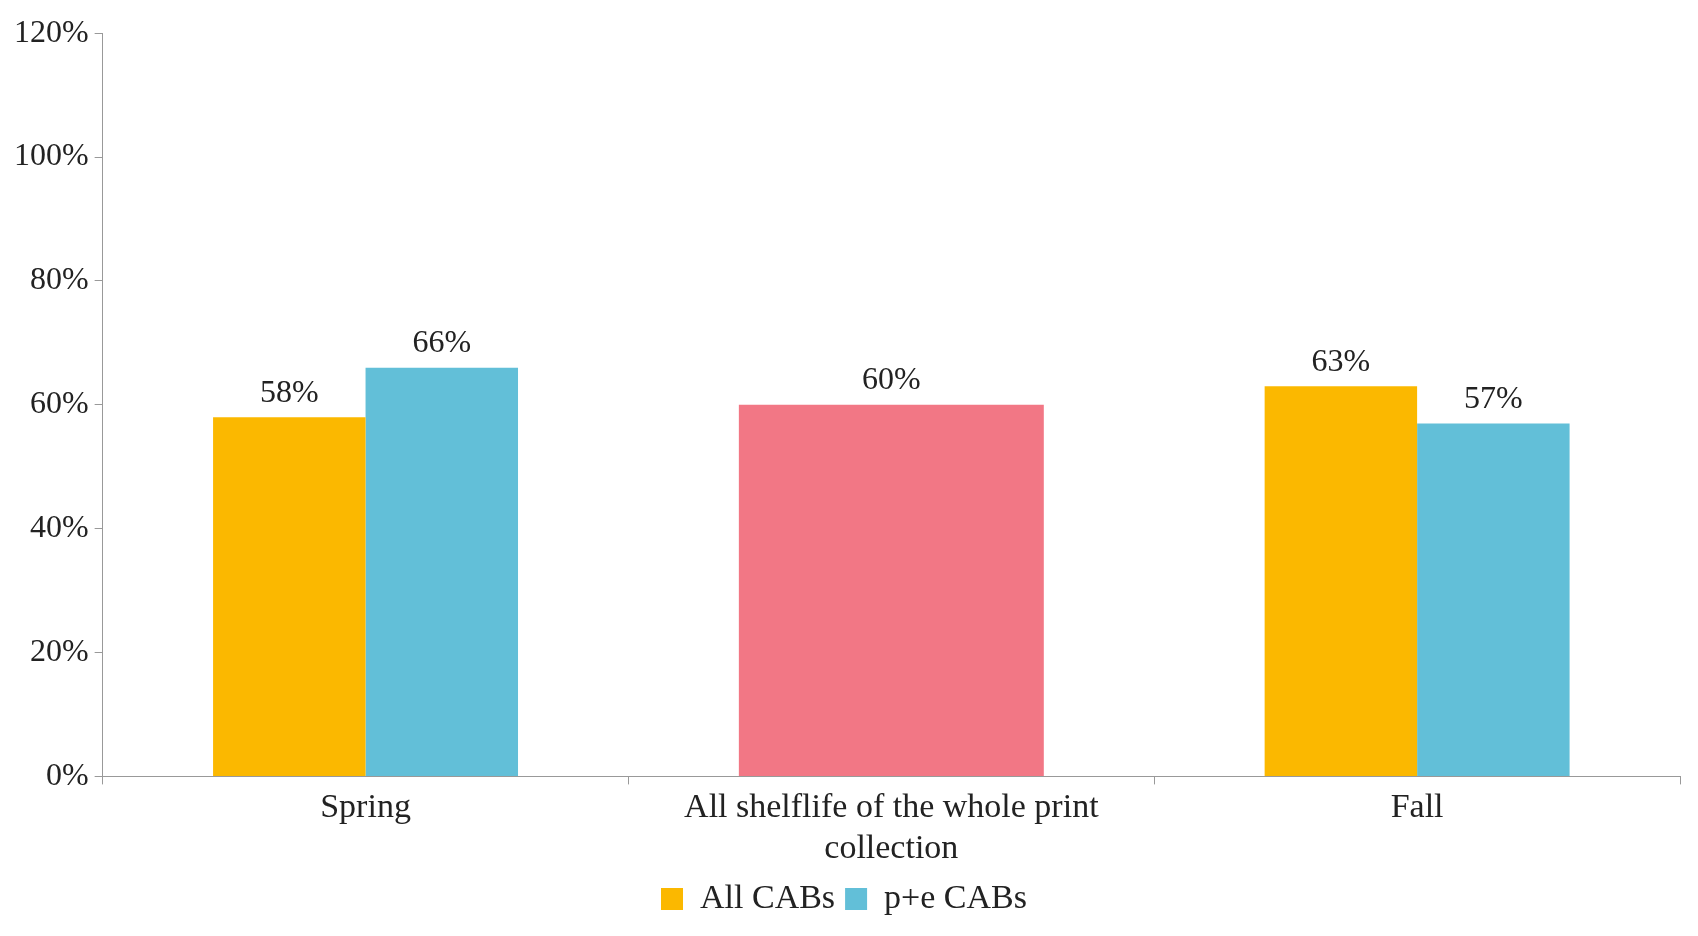 The width and height of the screenshot is (1698, 936). What do you see at coordinates (1493, 396) in the screenshot?
I see `data-label: 57%` at bounding box center [1493, 396].